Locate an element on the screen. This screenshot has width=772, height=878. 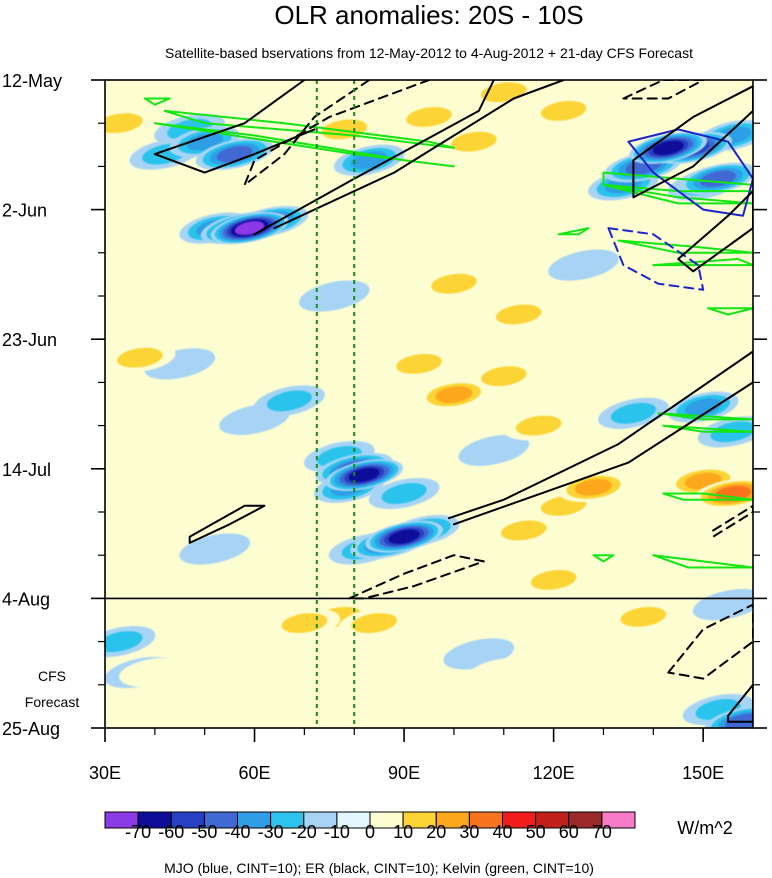
y-tick-label-2: 23-Jun is located at coordinates (29, 340).